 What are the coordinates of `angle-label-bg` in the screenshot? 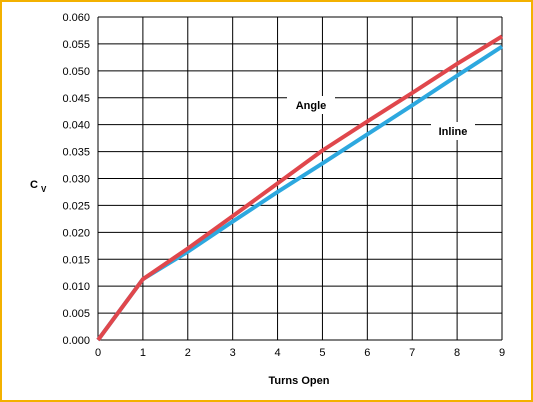 It's located at (311, 105).